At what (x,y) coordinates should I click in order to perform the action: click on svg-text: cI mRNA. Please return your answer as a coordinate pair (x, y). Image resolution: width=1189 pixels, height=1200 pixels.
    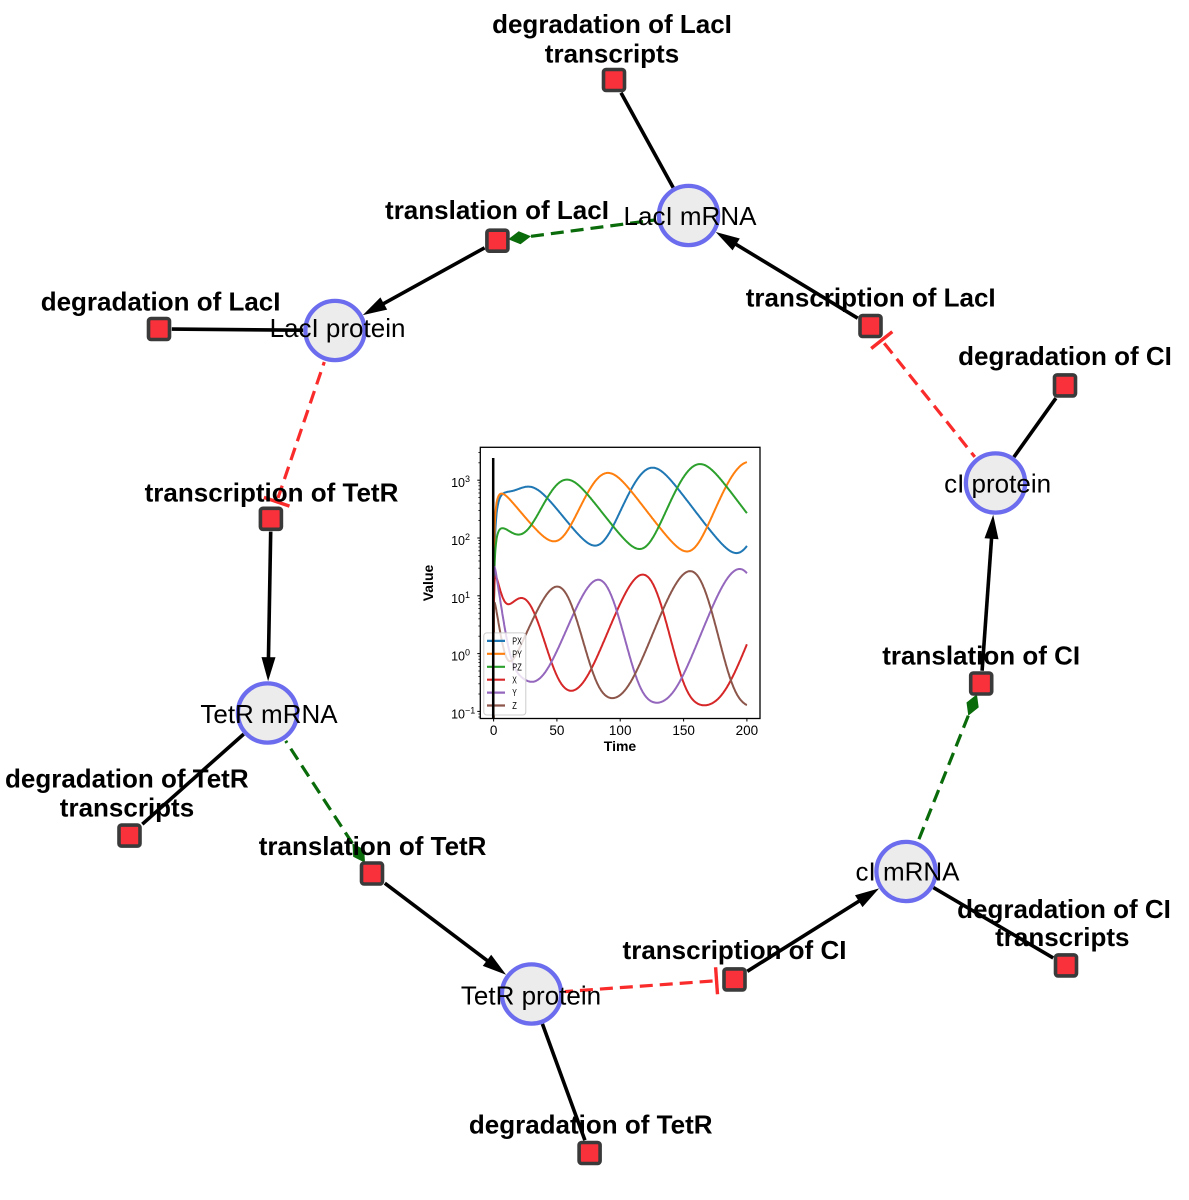
    Looking at the image, I should click on (908, 872).